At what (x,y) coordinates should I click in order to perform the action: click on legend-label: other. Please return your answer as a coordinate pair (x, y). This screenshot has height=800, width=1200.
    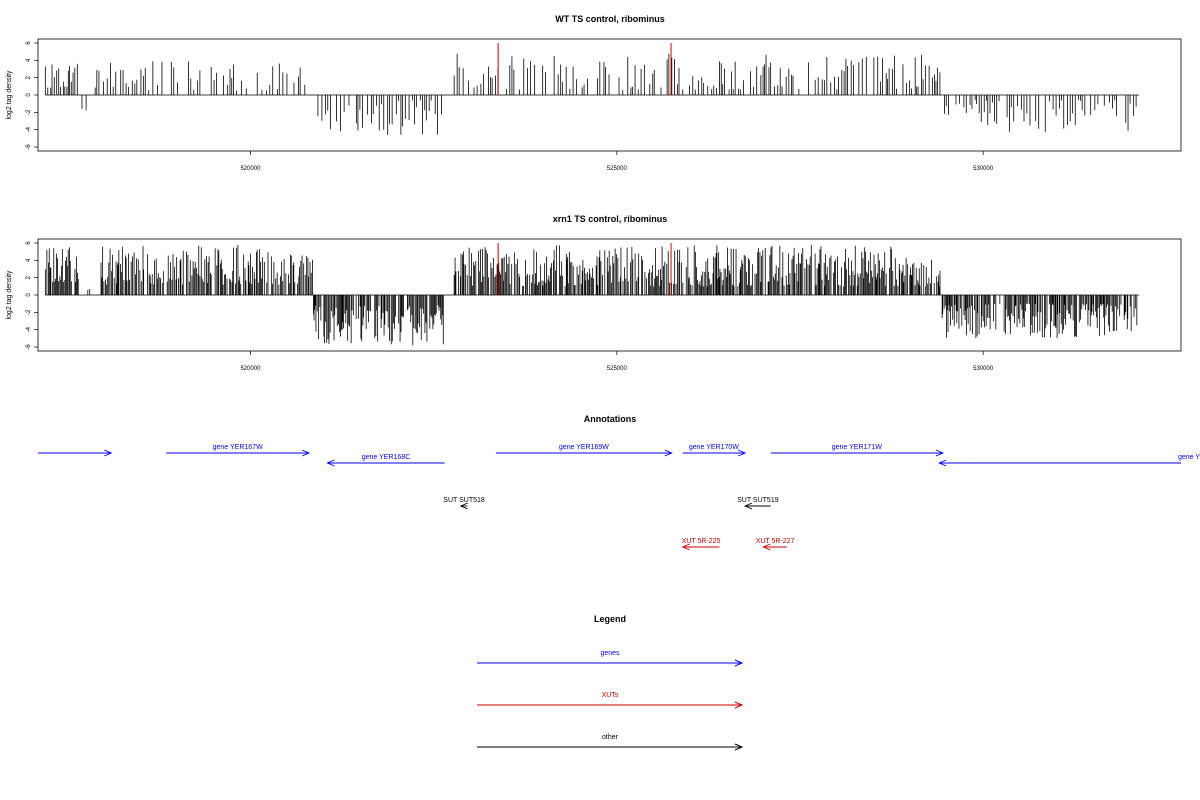
    Looking at the image, I should click on (610, 737).